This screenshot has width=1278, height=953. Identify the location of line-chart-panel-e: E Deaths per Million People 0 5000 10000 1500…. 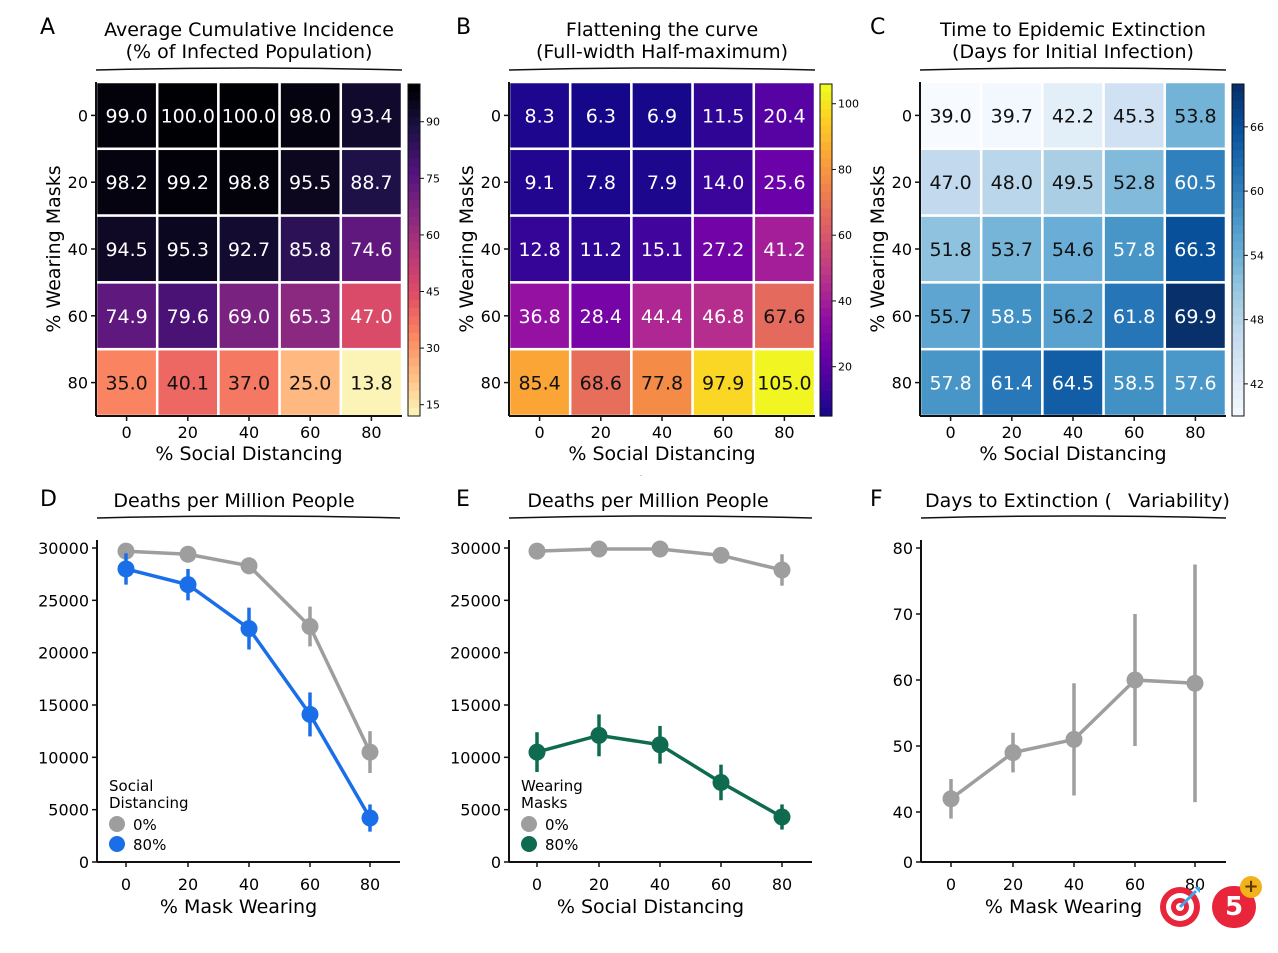
(631, 702).